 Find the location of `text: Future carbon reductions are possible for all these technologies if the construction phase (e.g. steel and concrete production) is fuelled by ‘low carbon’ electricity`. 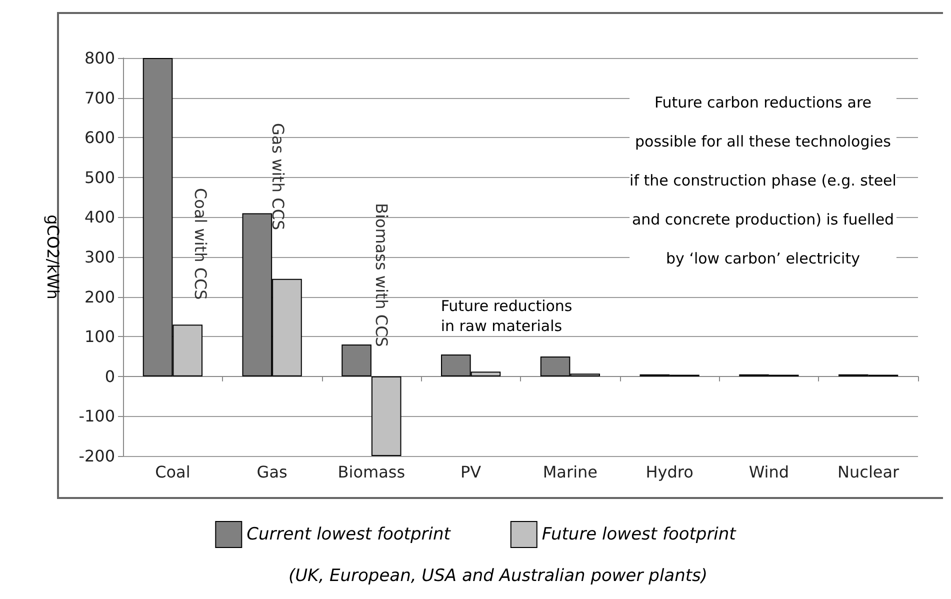

text: Future carbon reductions are possible for all these technologies if the construction phase (e.g. steel and concrete production) is fuelled by ‘low carbon’ electricity is located at coordinates (763, 181).